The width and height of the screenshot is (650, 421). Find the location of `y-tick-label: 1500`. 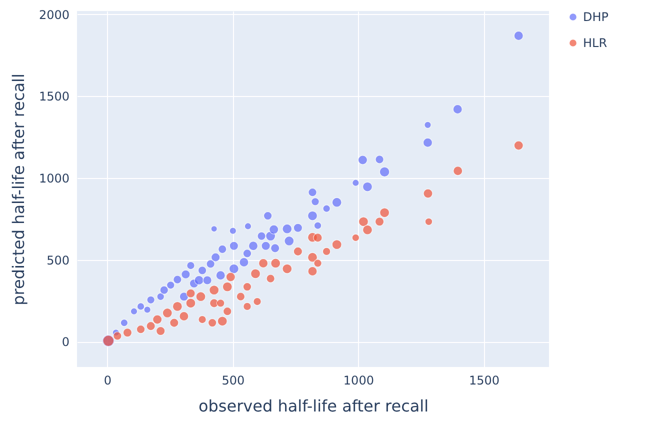

y-tick-label: 1500 is located at coordinates (54, 97).